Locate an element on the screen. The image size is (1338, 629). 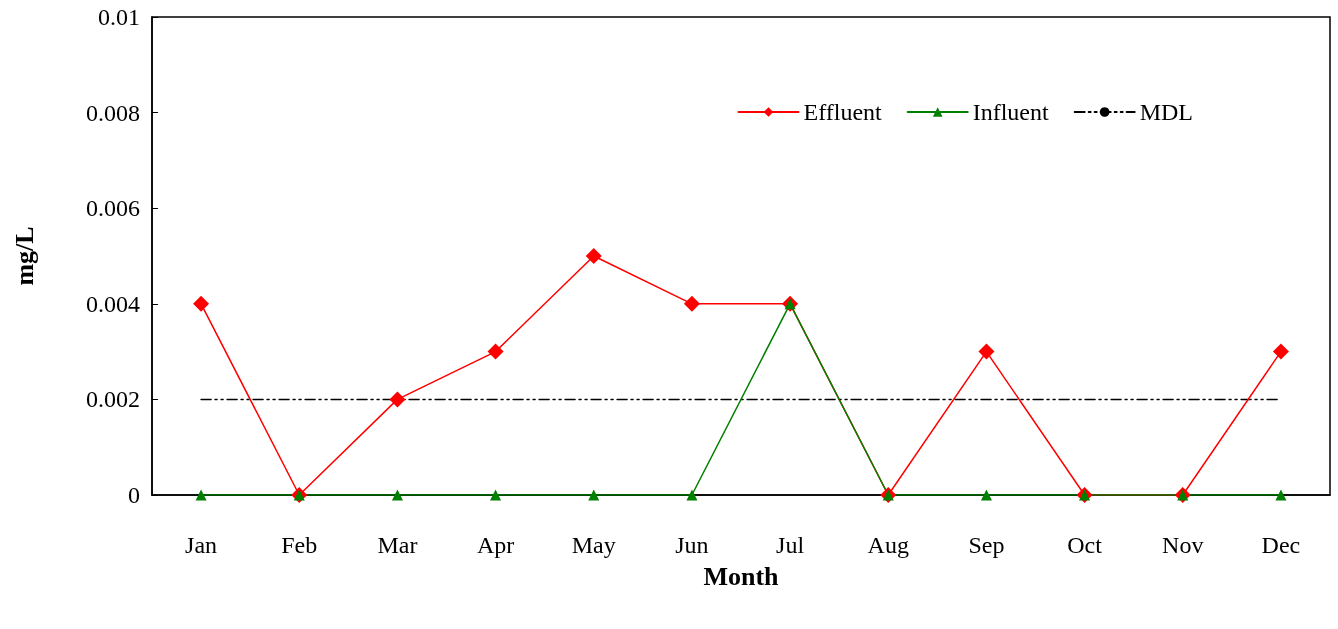
x-tick-label: Feb is located at coordinates (299, 545).